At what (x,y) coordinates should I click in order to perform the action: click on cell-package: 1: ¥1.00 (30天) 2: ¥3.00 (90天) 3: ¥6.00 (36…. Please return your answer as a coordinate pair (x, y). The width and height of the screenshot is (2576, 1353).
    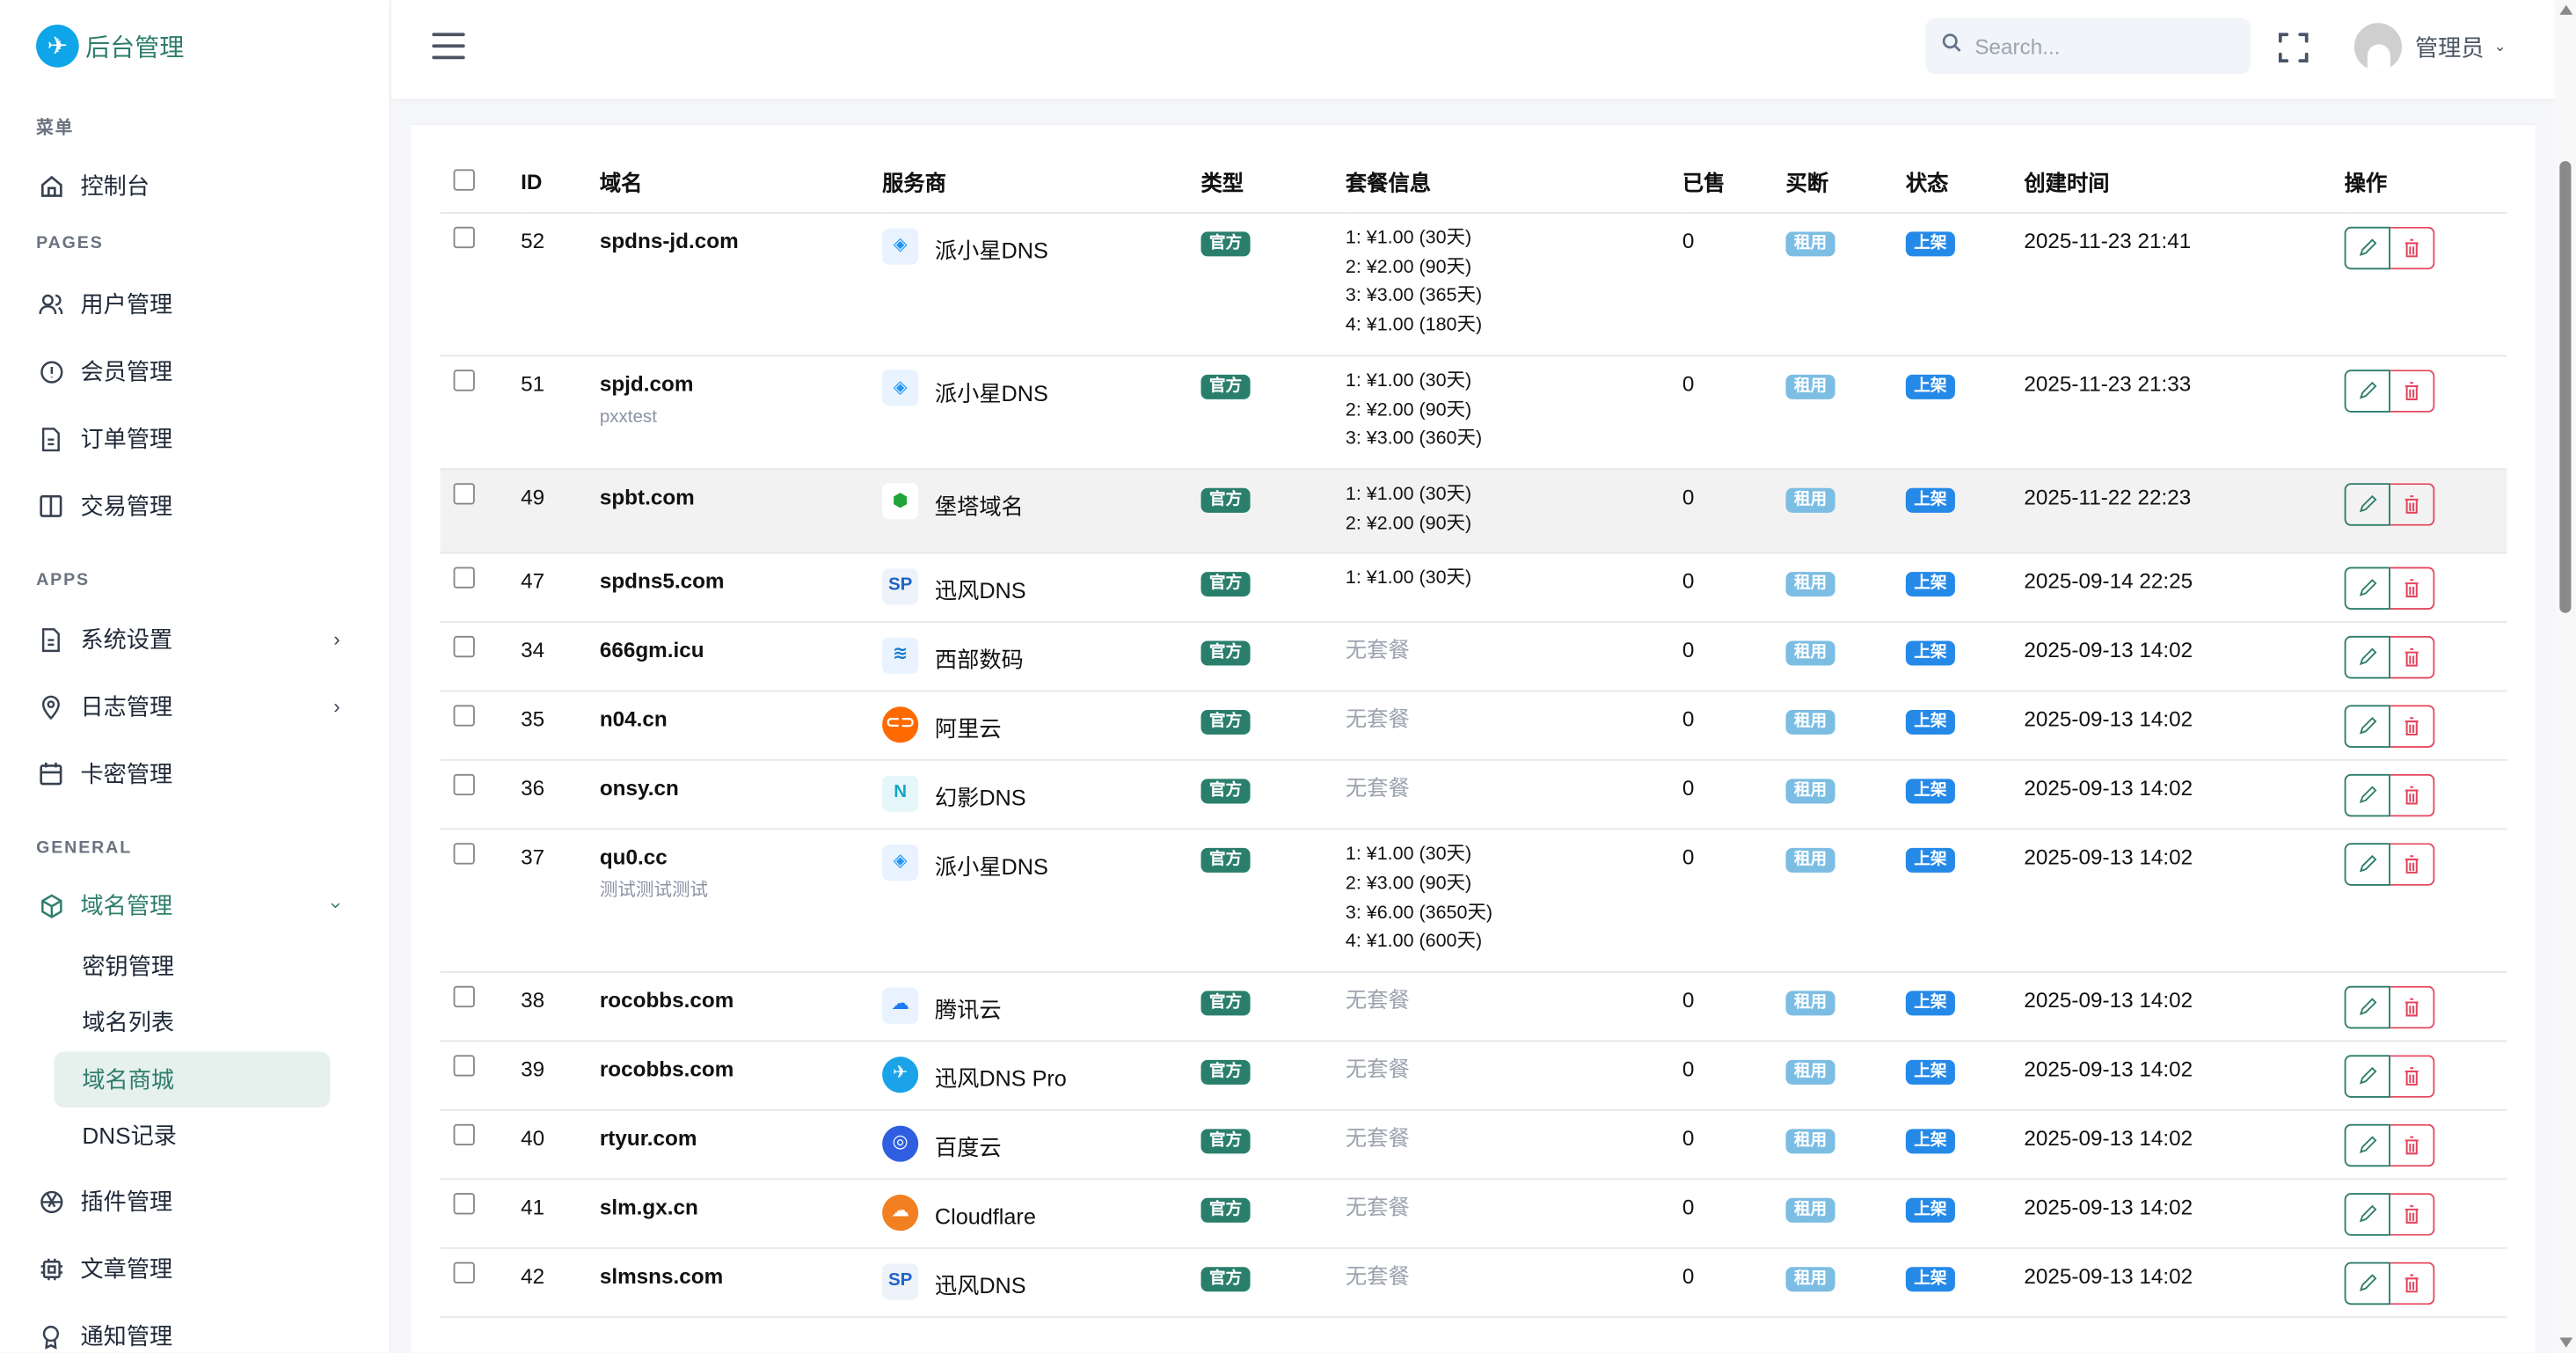
    Looking at the image, I should click on (1513, 902).